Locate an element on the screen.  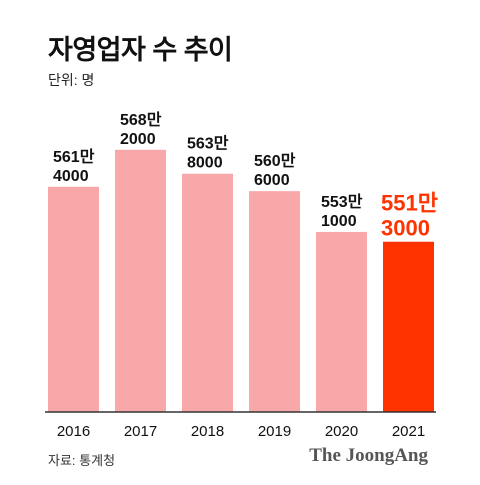
data-label-2018-2: 8000 is located at coordinates (205, 163).